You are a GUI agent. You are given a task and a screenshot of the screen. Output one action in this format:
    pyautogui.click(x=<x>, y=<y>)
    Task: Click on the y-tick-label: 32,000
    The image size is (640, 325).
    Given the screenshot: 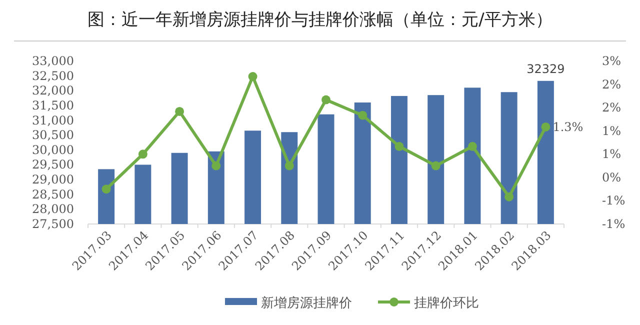 What is the action you would take?
    pyautogui.click(x=53, y=91)
    